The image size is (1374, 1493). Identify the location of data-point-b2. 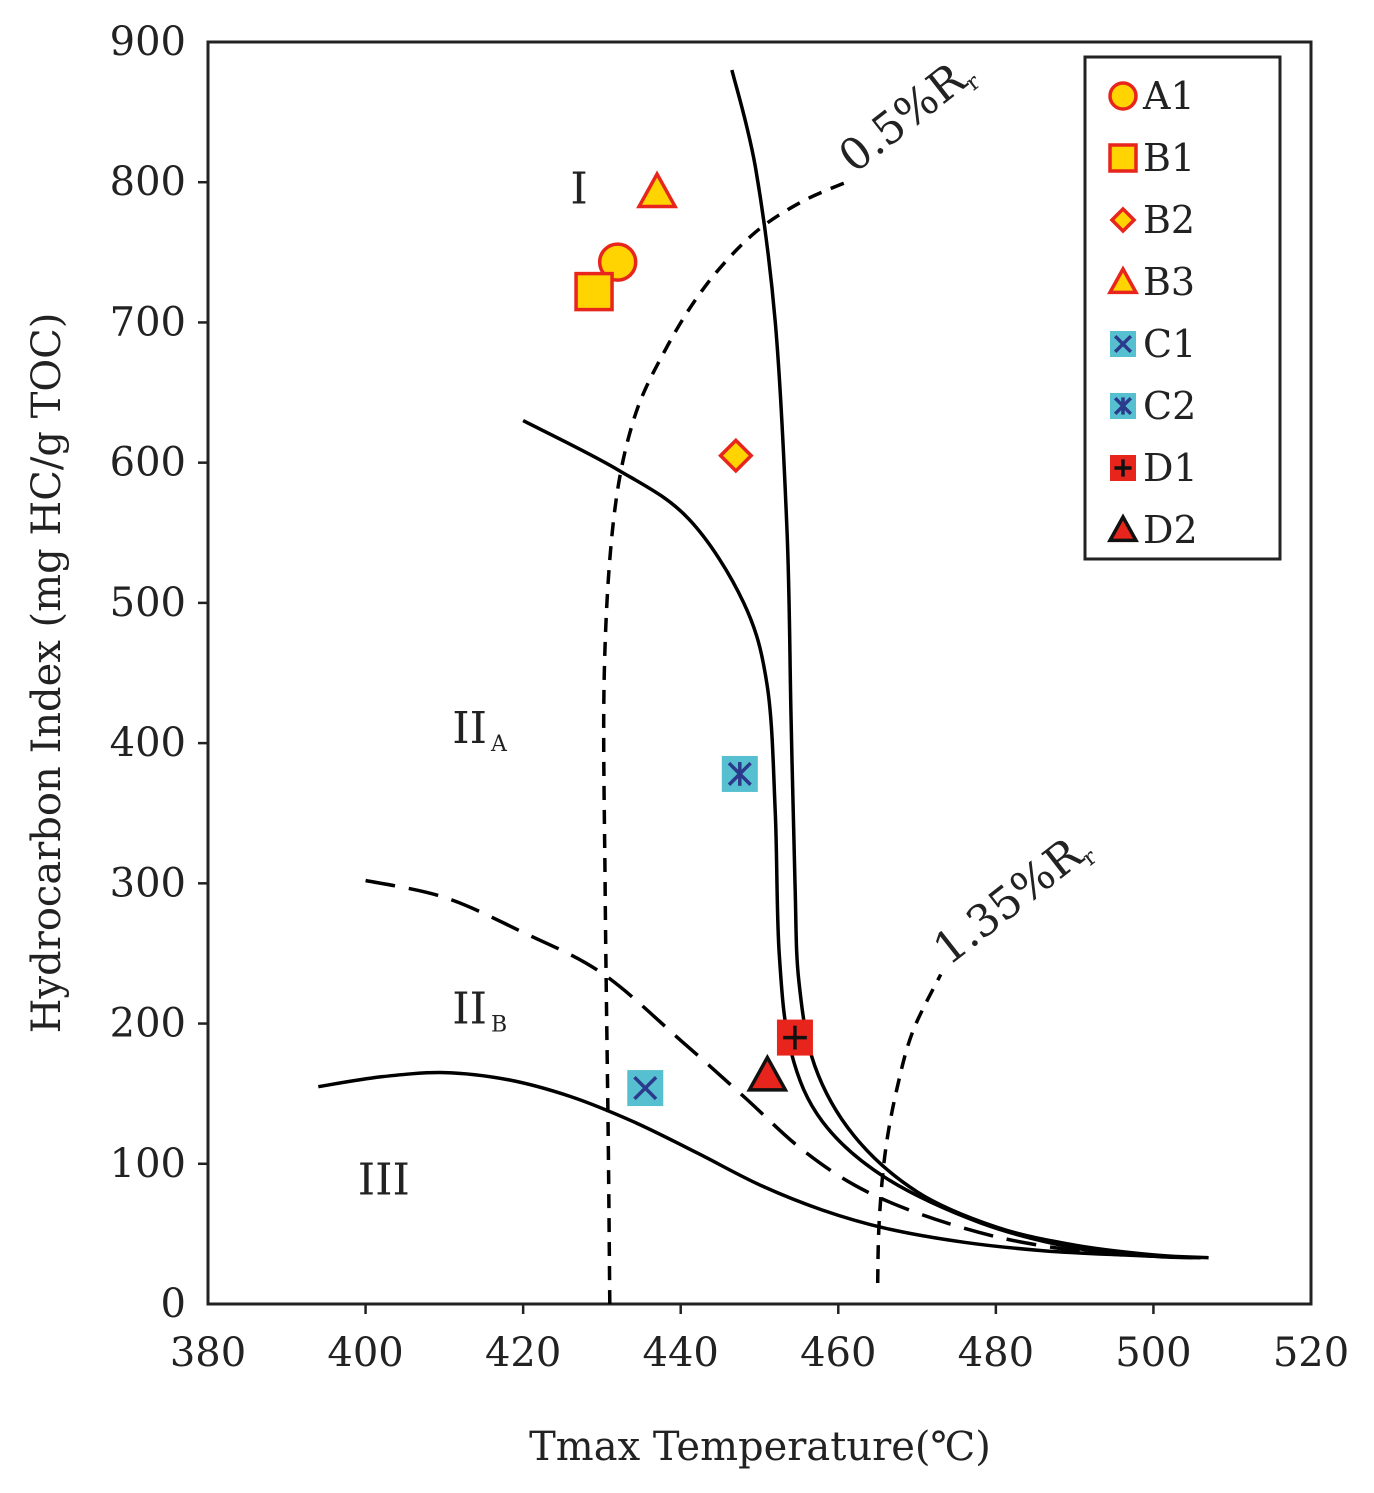
(736, 455).